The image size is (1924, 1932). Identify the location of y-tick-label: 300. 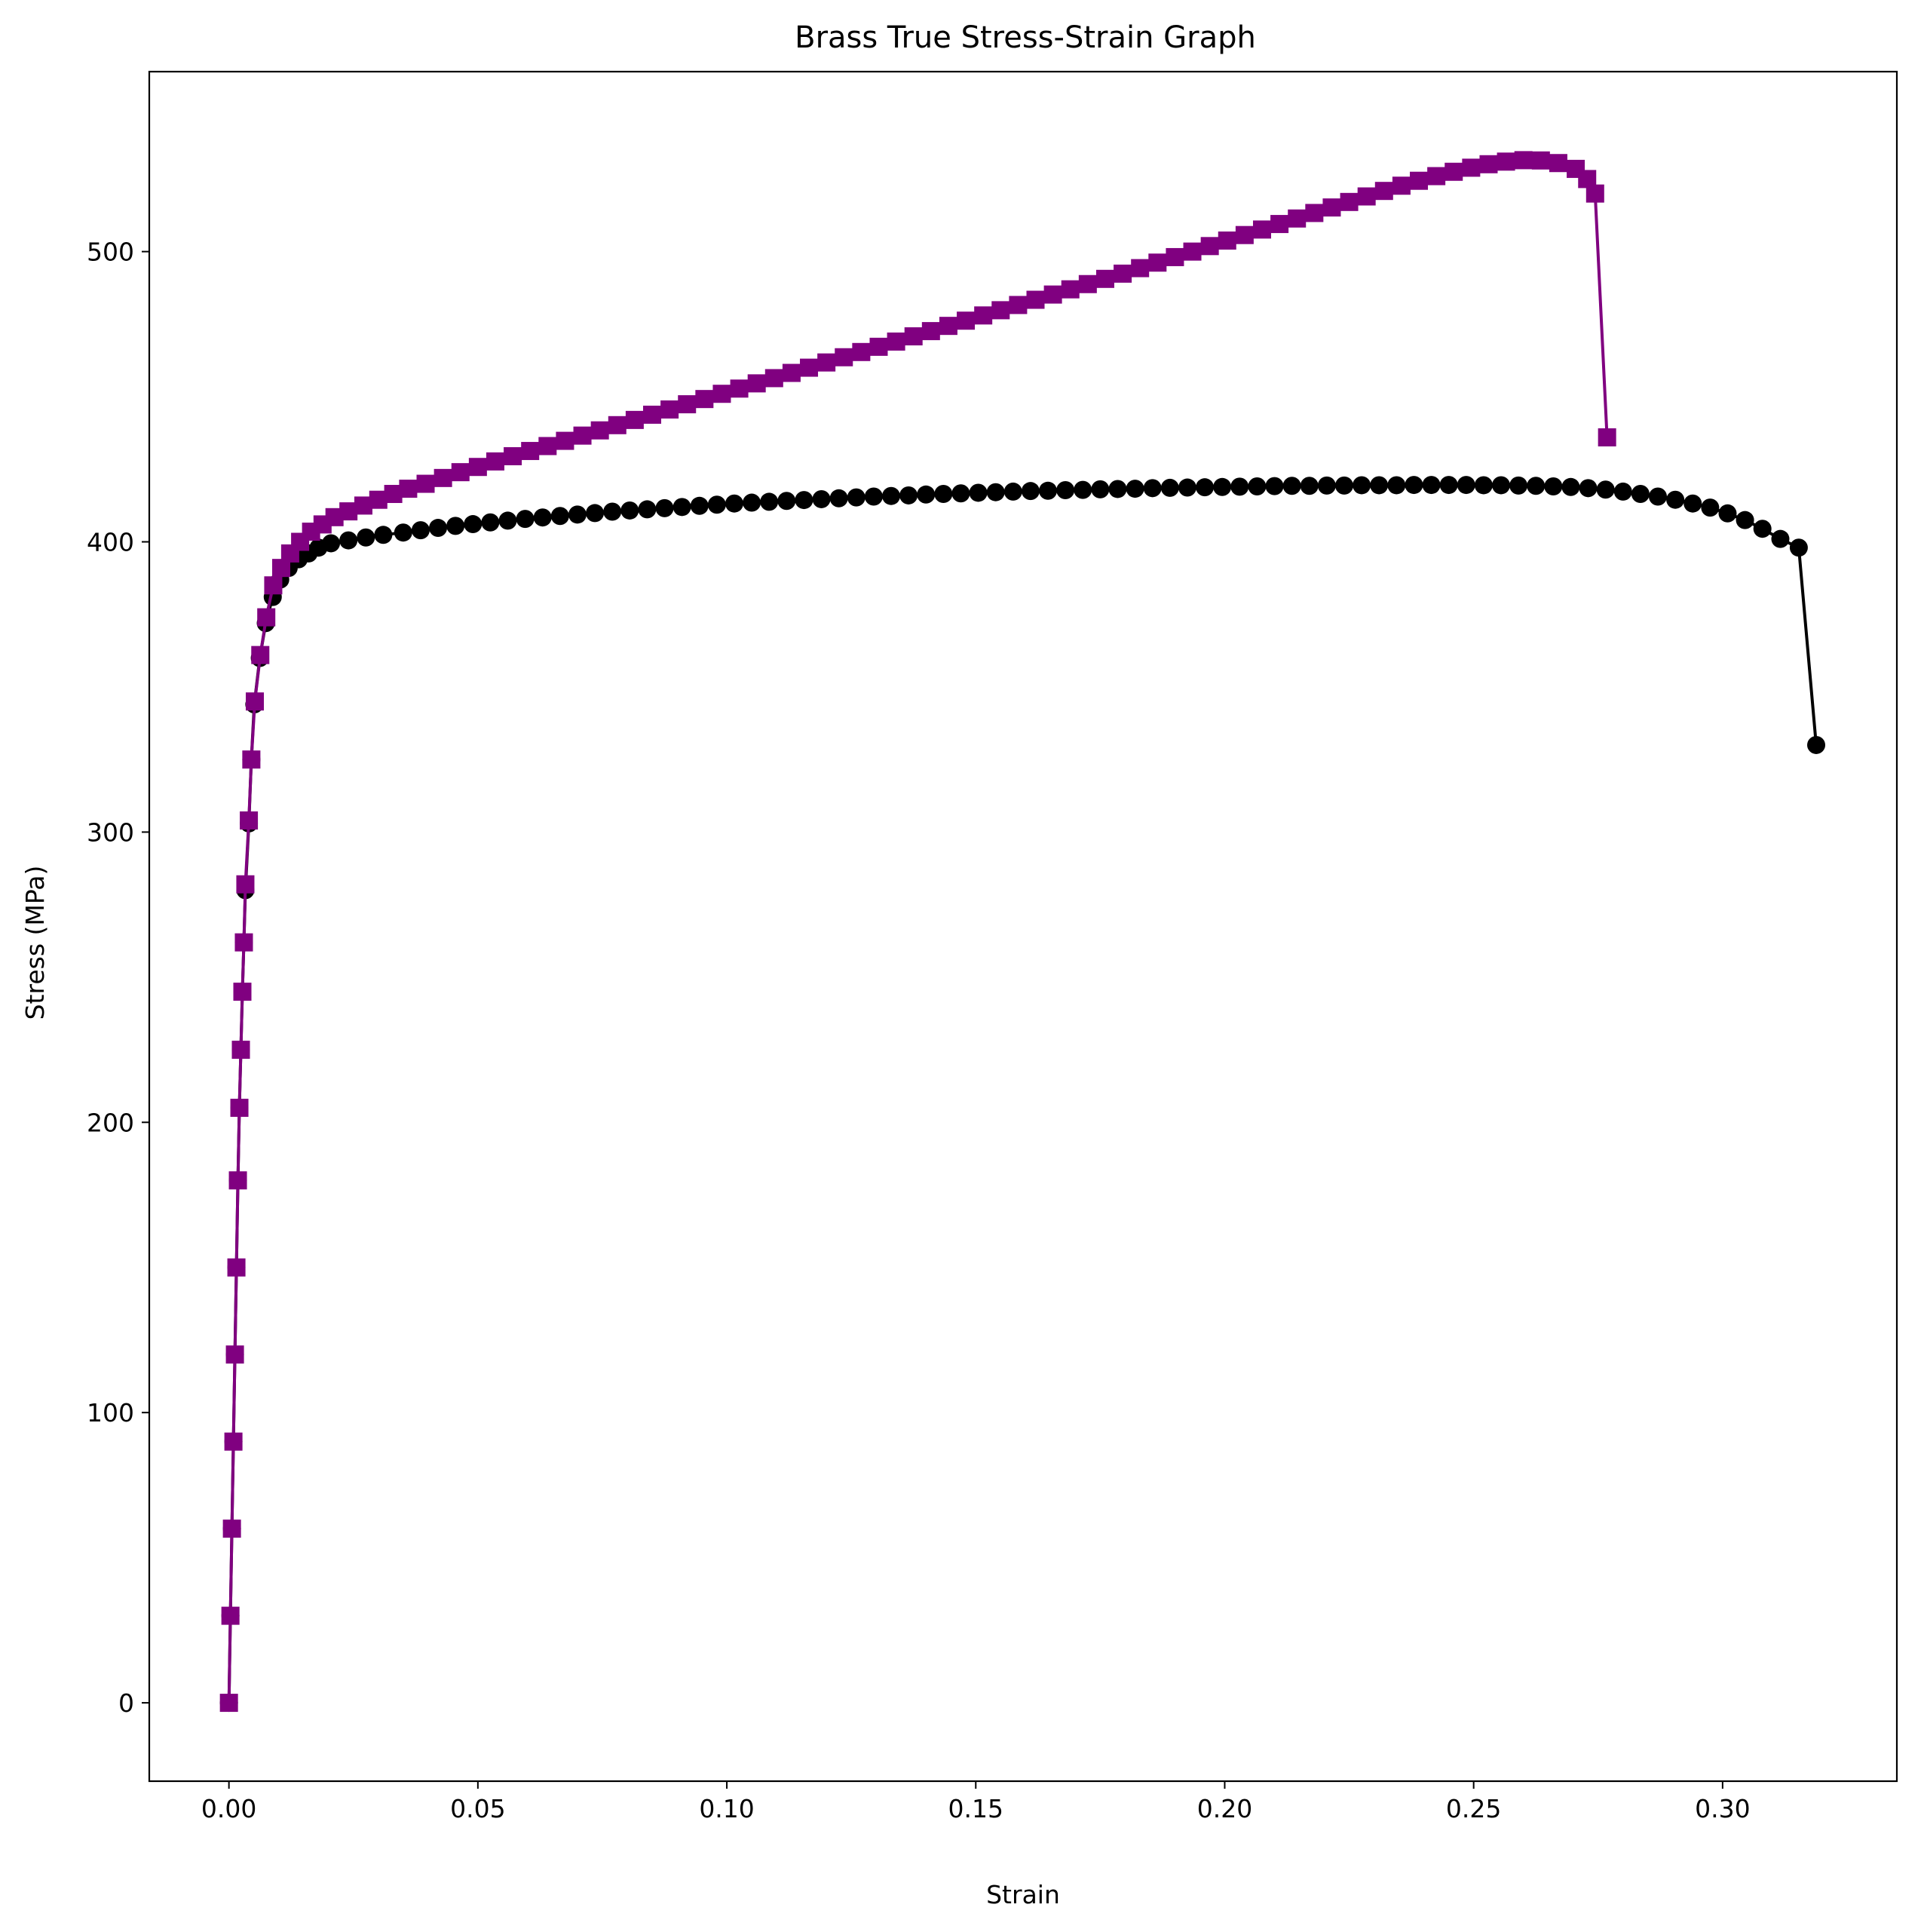
(110, 832).